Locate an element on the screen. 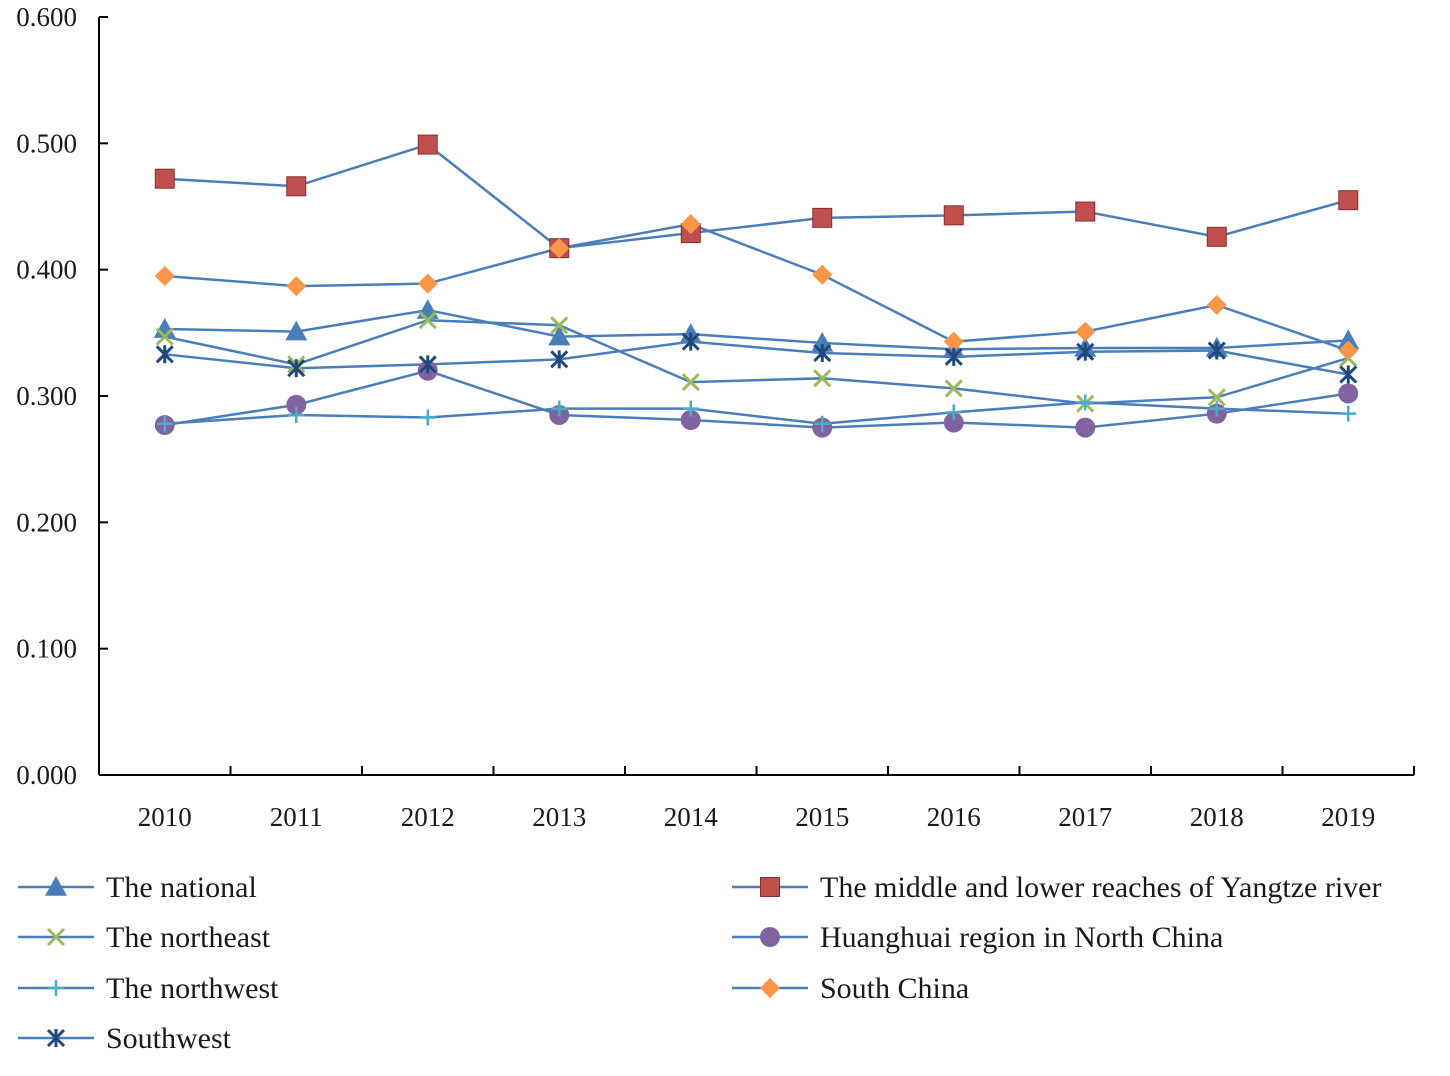  legend-label: The northwest is located at coordinates (192, 988).